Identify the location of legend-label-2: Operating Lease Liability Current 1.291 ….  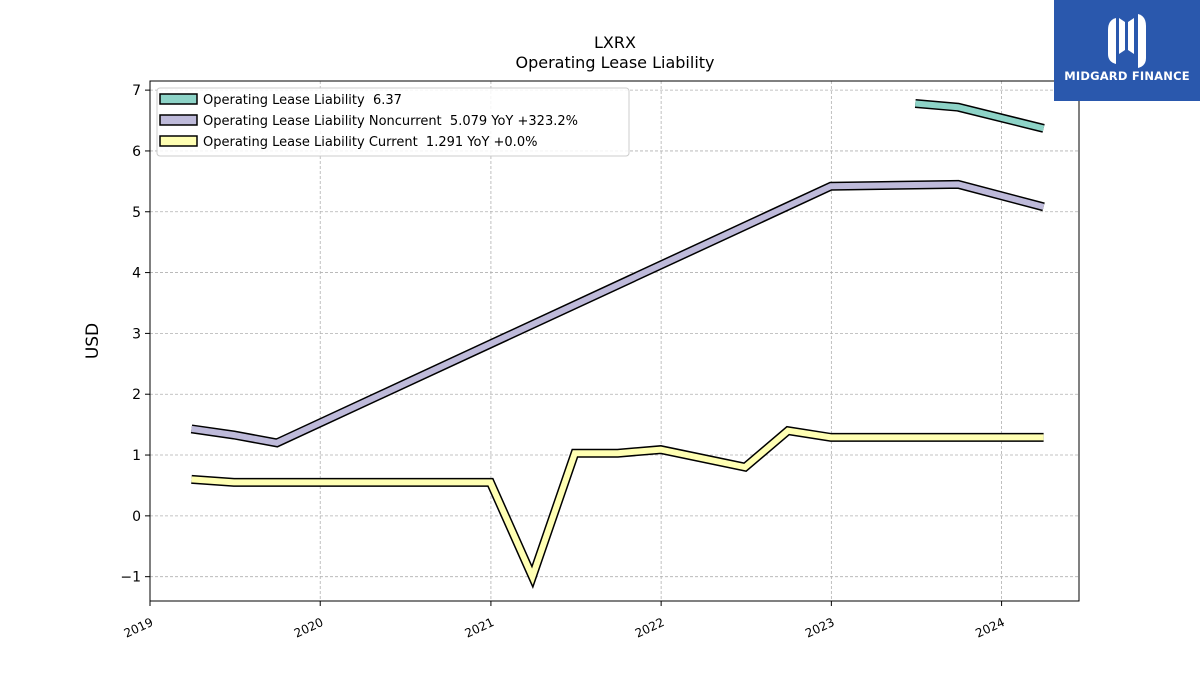
(370, 142).